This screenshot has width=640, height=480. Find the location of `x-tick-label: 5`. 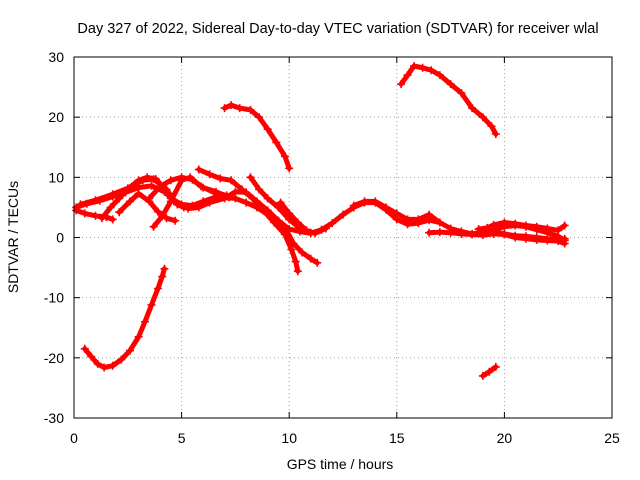

x-tick-label: 5 is located at coordinates (182, 438).